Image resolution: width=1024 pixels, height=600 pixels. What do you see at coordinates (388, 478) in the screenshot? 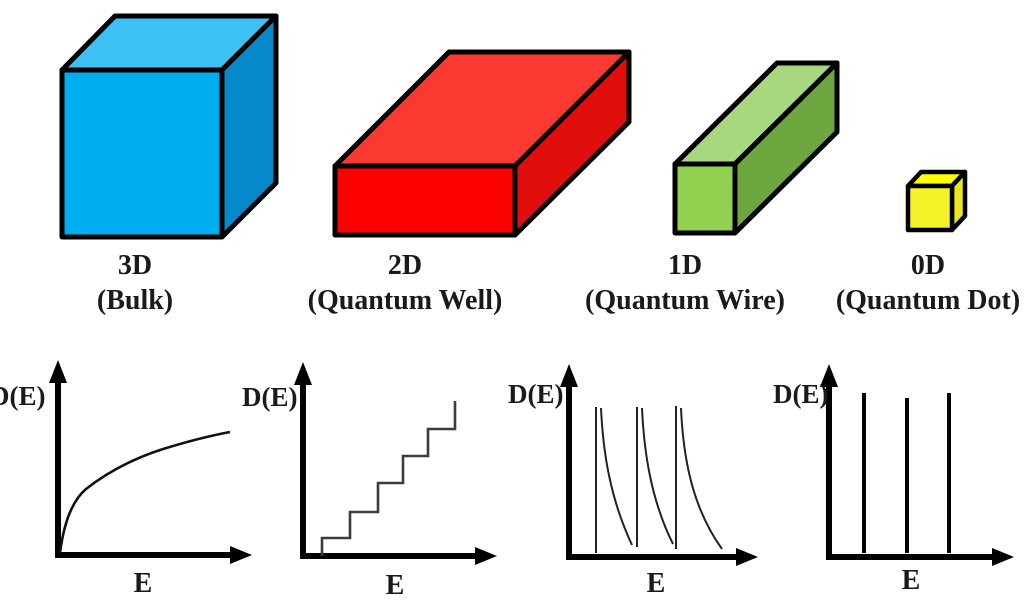
I see `dos-curve-staircase` at bounding box center [388, 478].